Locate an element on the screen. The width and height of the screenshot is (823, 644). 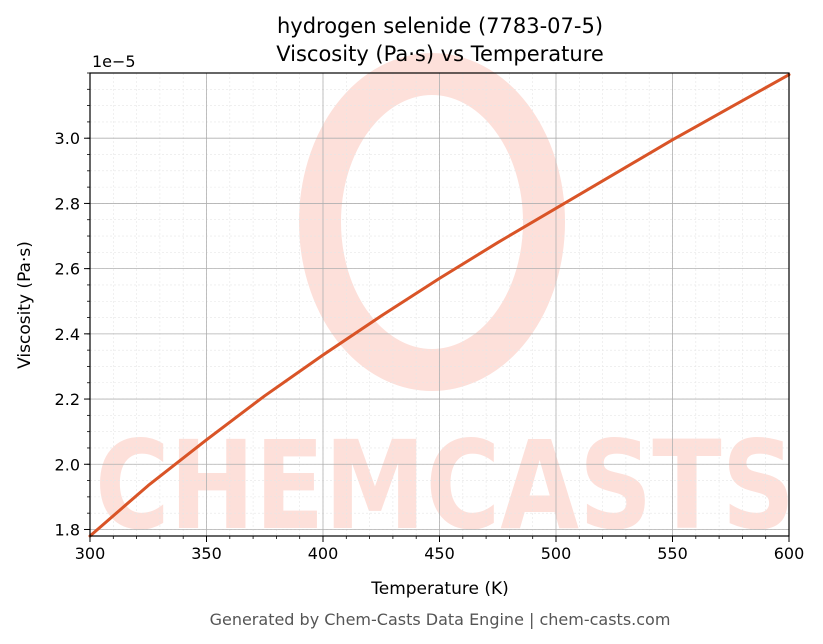
x-axis-ticks: 300 350 400 450 500 550 600 is located at coordinates (440, 549).